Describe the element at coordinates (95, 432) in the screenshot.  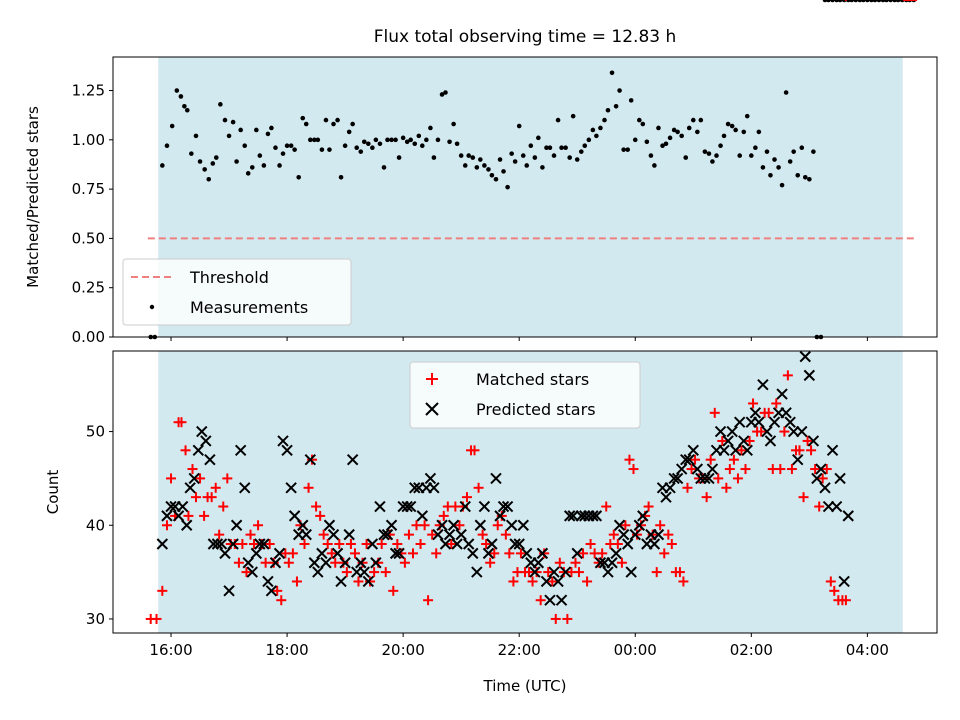
I see `bottom-y-tick-label: 50` at that location.